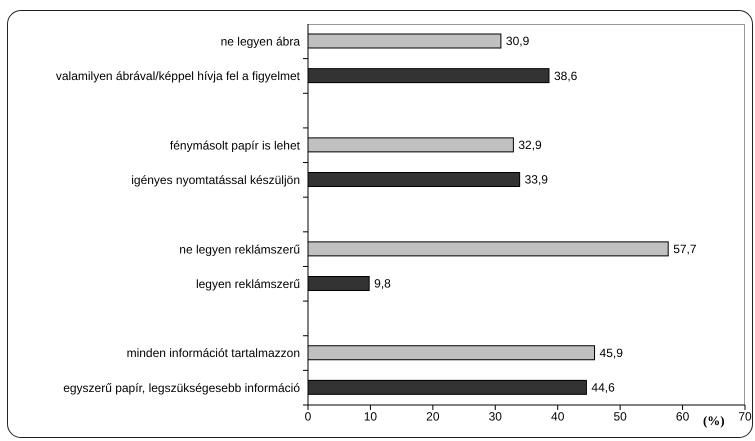 The width and height of the screenshot is (755, 441). I want to click on x-axis-title: (%), so click(713, 420).